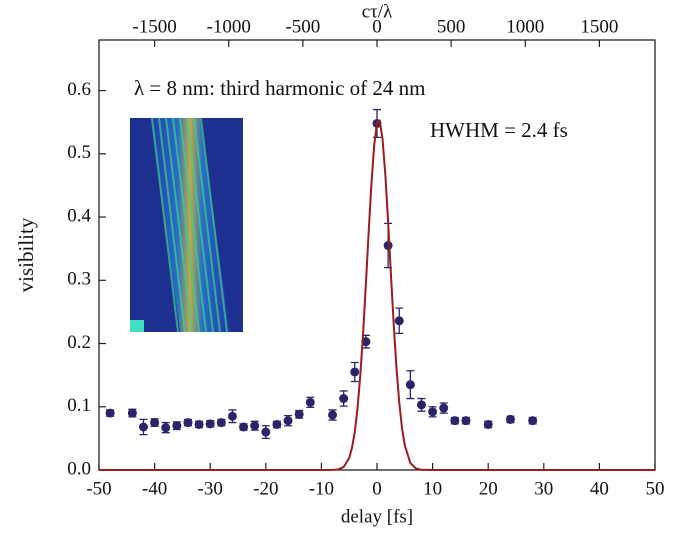  I want to click on y-tick-label: 0.1, so click(79, 405).